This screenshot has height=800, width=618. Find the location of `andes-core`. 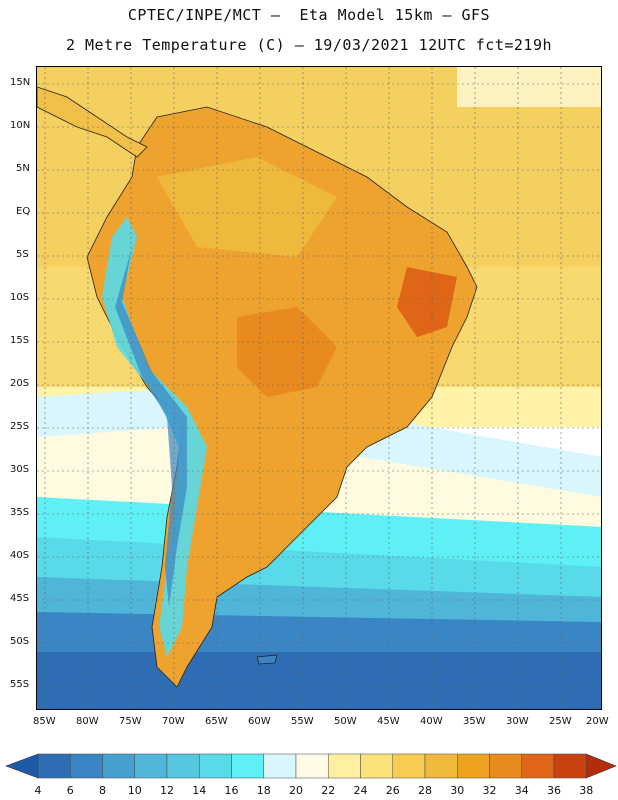

andes-core is located at coordinates (151, 427).